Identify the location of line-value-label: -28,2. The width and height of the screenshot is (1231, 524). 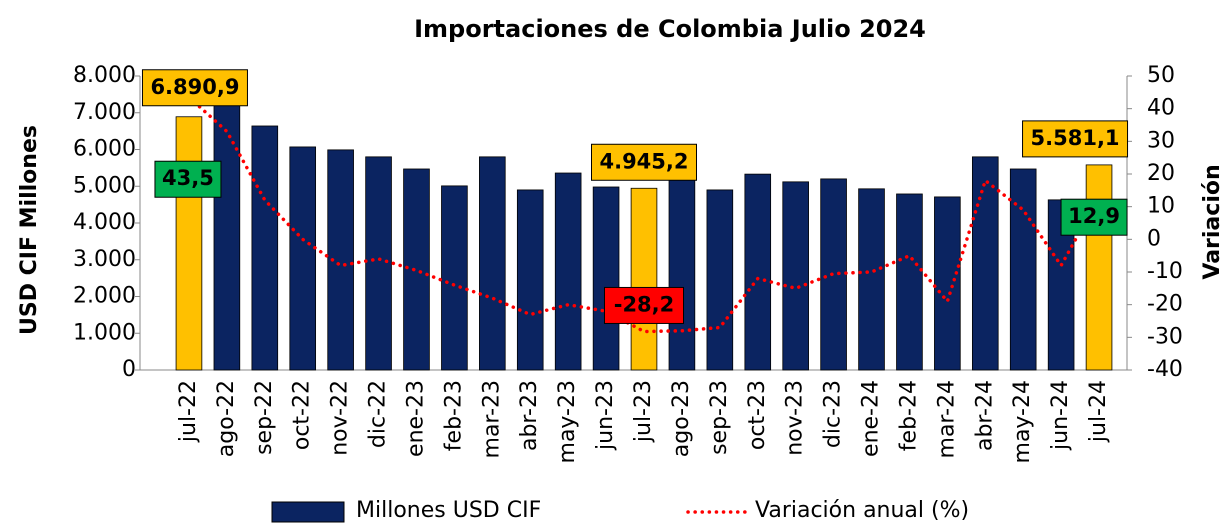
(644, 304).